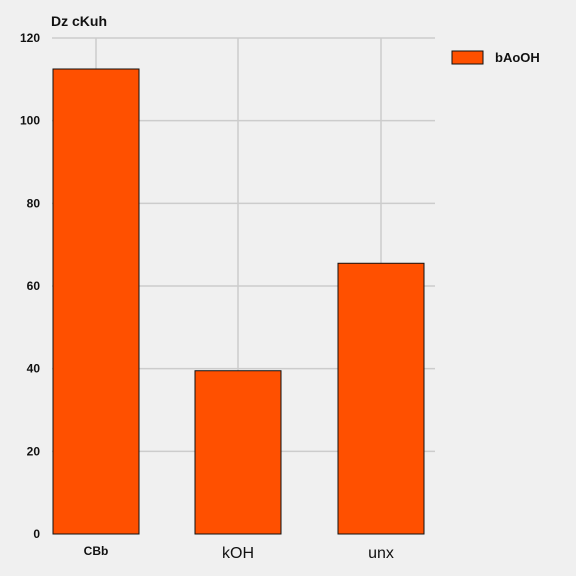 The image size is (576, 576). What do you see at coordinates (30, 38) in the screenshot?
I see `y-tick-label: 120` at bounding box center [30, 38].